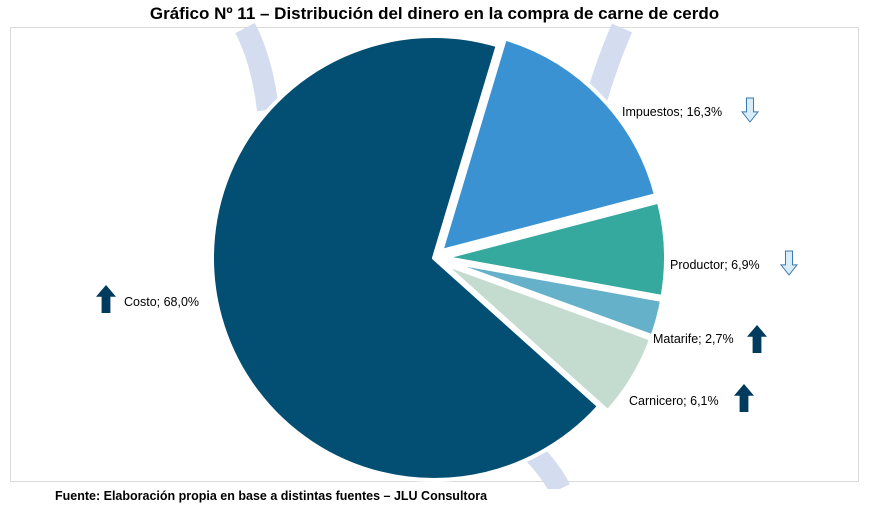 The image size is (869, 507). I want to click on pie-slice-impuestos, so click(549, 145).